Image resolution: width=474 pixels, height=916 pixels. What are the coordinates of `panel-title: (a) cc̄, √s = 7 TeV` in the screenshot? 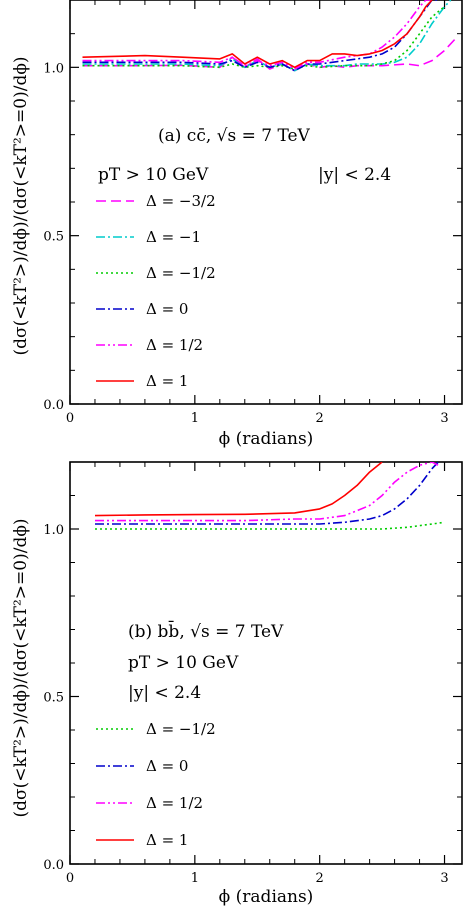 It's located at (234, 136).